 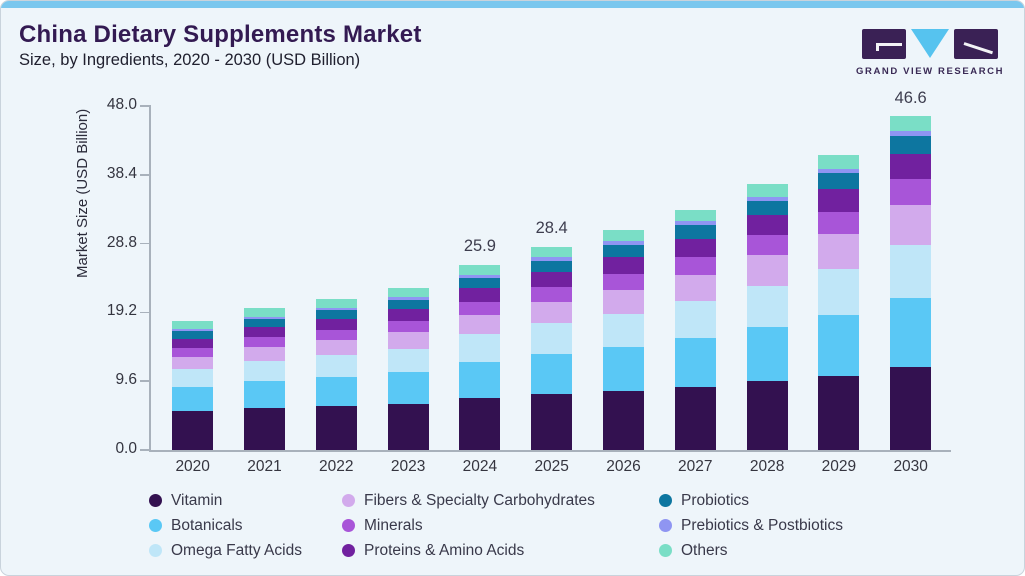 I want to click on page-title: China Dietary Supplements Market, so click(x=220, y=34).